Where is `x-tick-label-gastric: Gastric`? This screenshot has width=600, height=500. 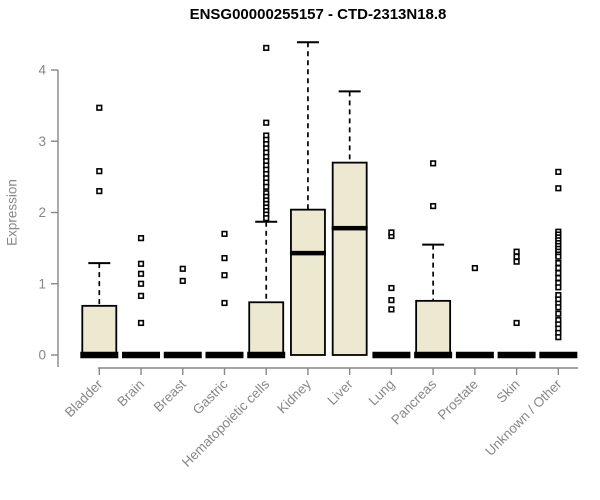 x-tick-label-gastric: Gastric is located at coordinates (210, 396).